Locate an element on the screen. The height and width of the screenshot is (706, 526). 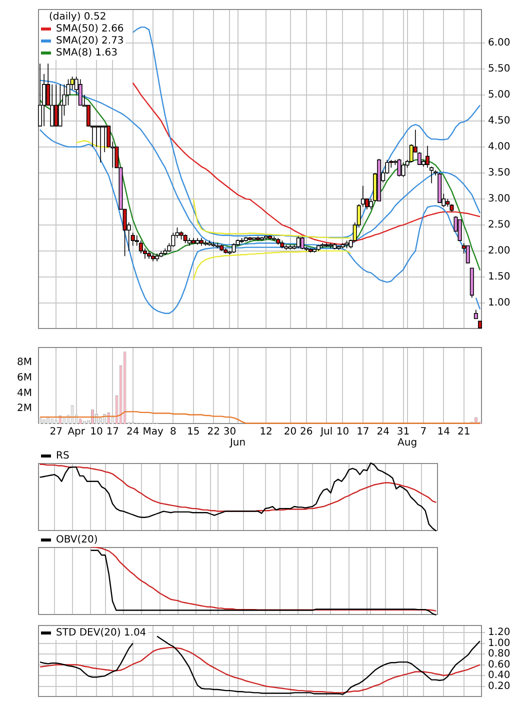
y-tick-label: 2.50 is located at coordinates (499, 225).